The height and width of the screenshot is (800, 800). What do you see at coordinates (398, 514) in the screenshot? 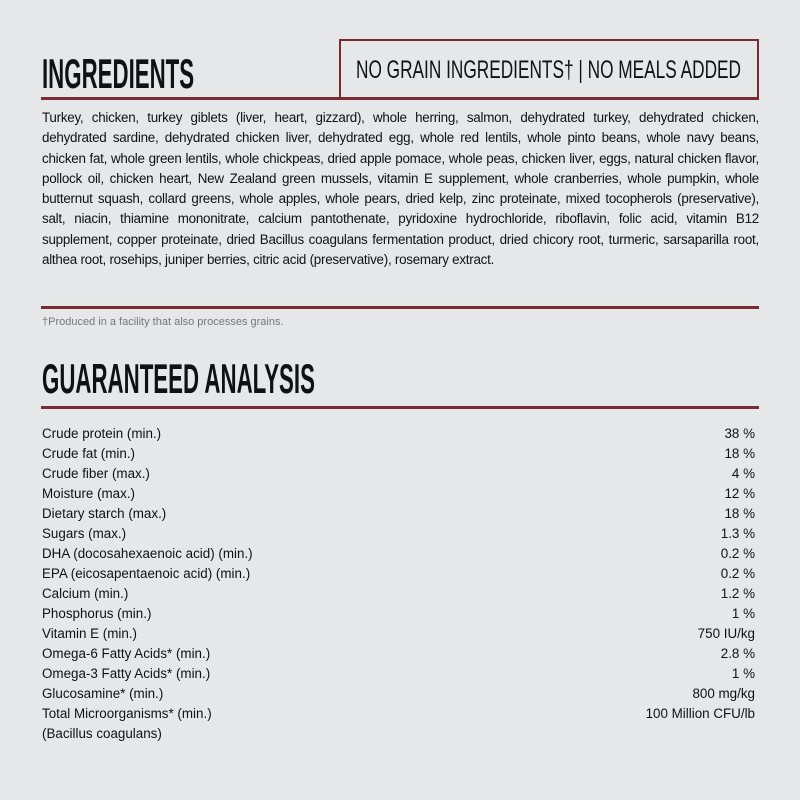
I see `analysis-row: Dietary starch (max.) 18 %` at bounding box center [398, 514].